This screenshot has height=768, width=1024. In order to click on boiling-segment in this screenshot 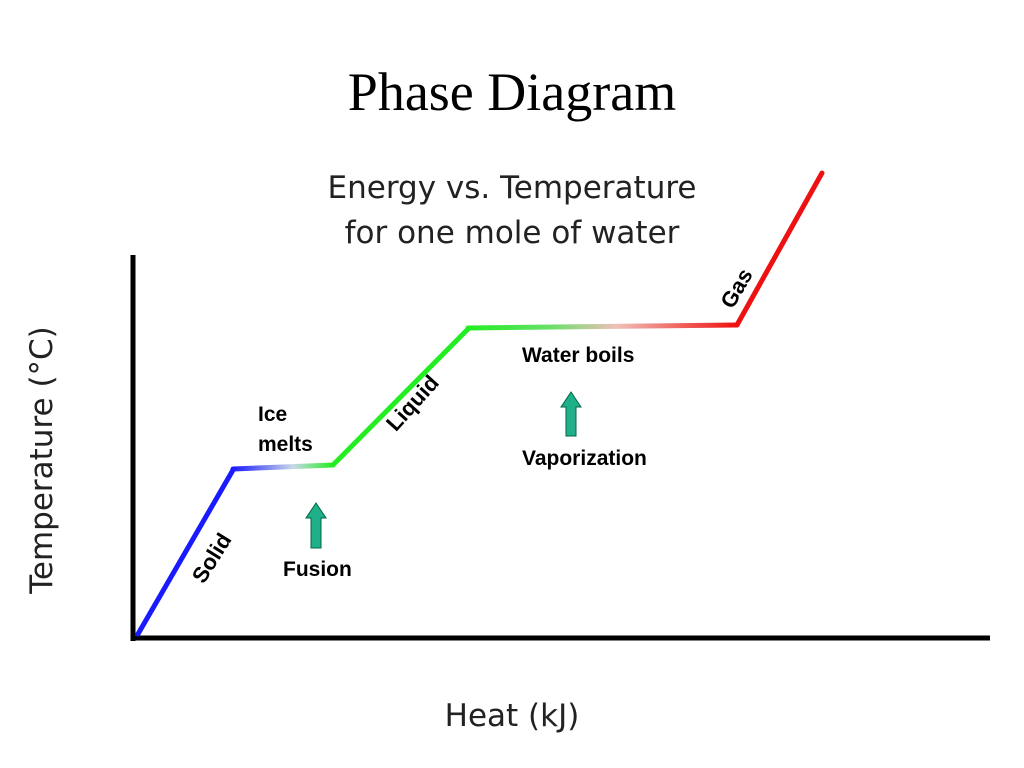, I will do `click(602, 326)`.